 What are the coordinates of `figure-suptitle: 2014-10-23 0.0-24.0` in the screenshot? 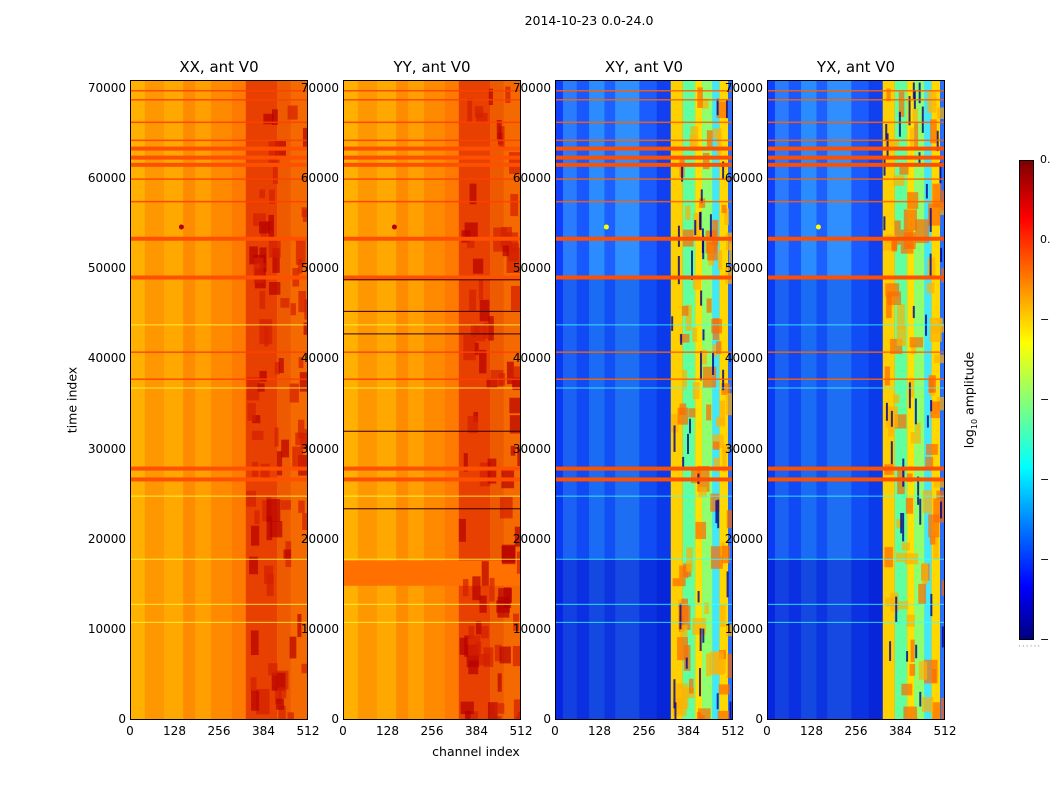 It's located at (589, 20).